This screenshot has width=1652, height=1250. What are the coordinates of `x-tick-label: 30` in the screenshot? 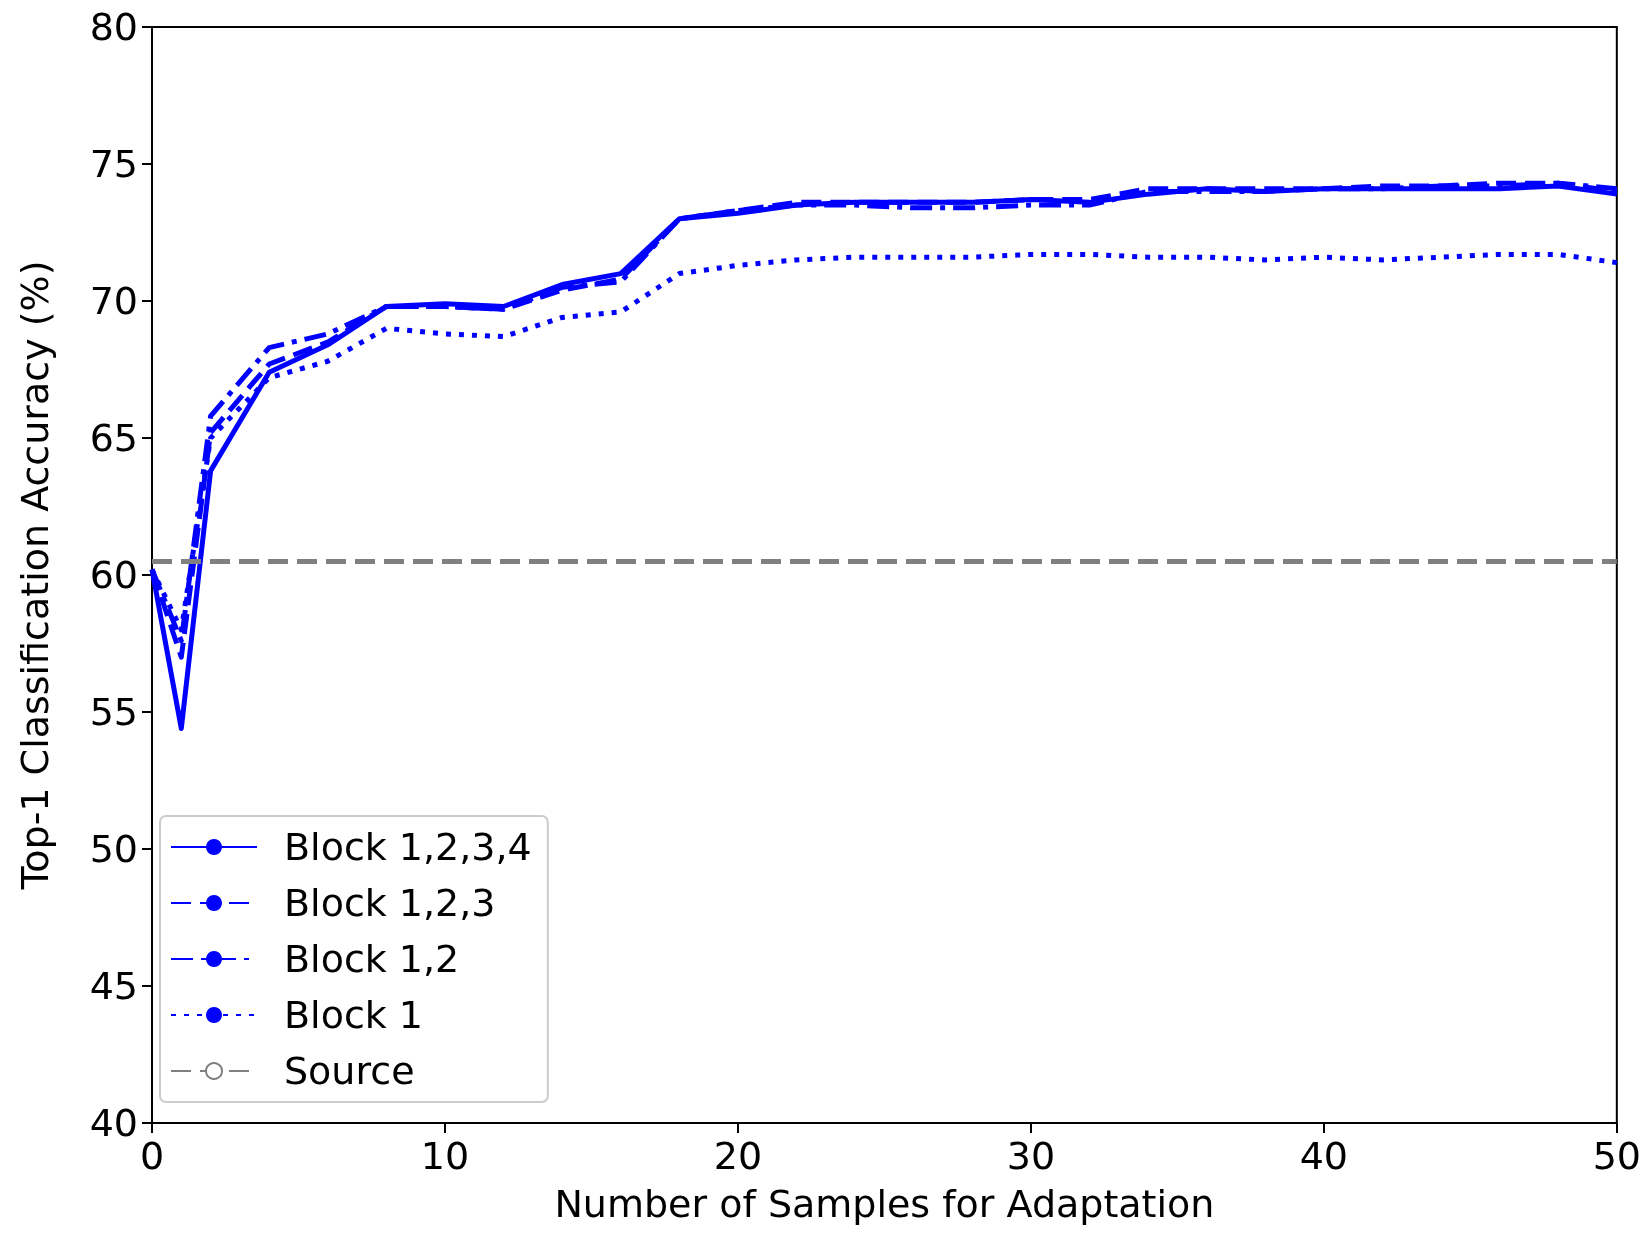 It's located at (1031, 1156).